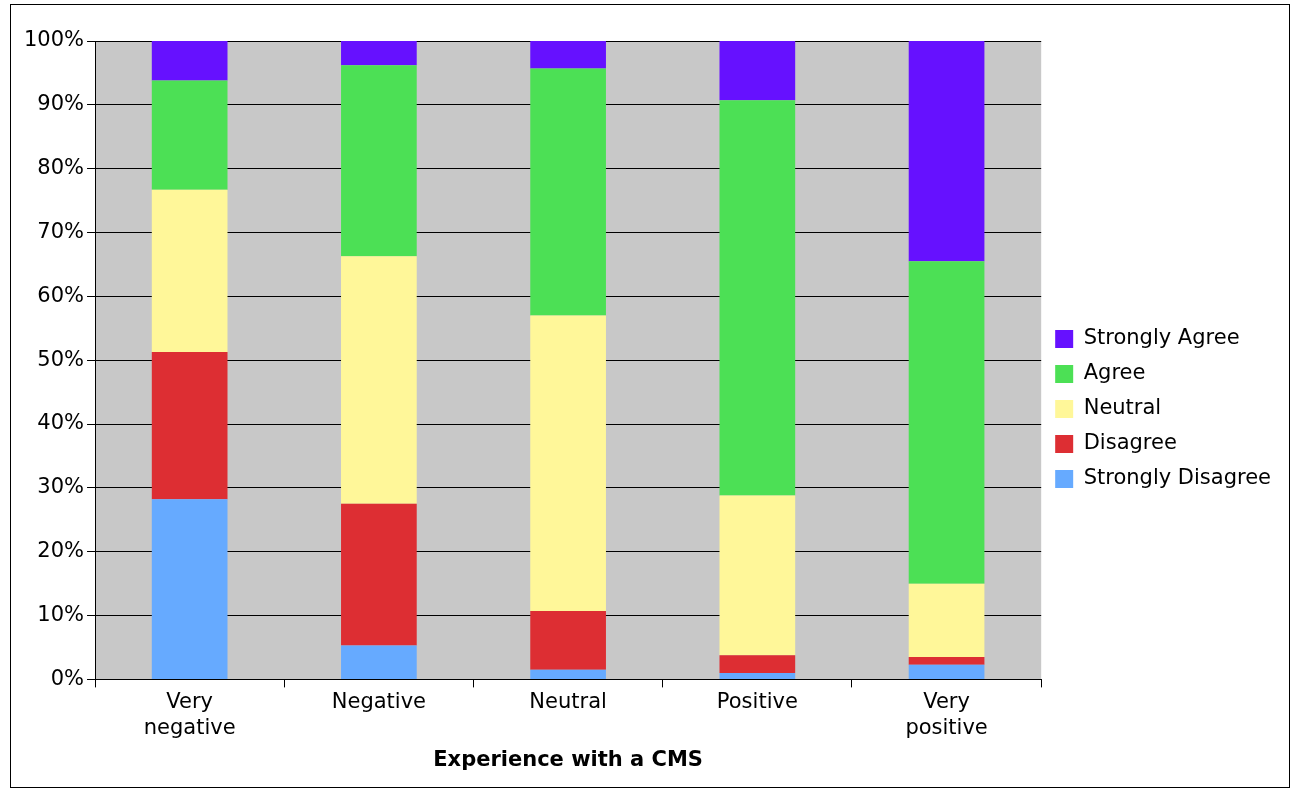 This screenshot has width=1292, height=791. What do you see at coordinates (61, 167) in the screenshot?
I see `y-tick-label: 80%` at bounding box center [61, 167].